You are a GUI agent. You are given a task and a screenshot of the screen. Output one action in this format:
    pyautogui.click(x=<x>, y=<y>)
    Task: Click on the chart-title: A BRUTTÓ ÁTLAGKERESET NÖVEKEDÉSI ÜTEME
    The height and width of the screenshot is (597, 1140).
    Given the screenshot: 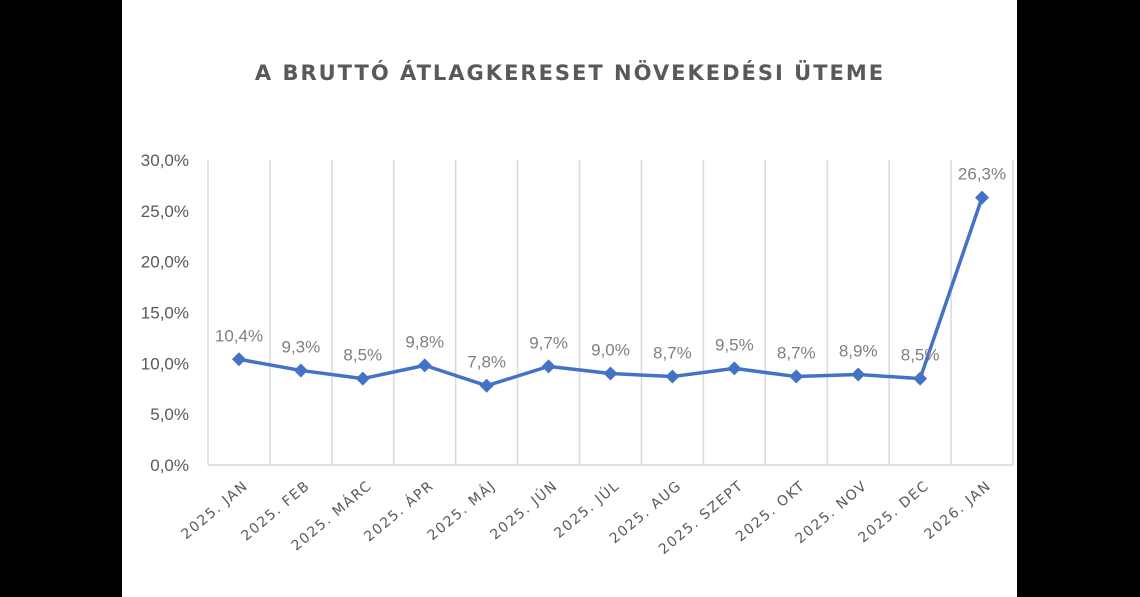 What is the action you would take?
    pyautogui.click(x=570, y=72)
    